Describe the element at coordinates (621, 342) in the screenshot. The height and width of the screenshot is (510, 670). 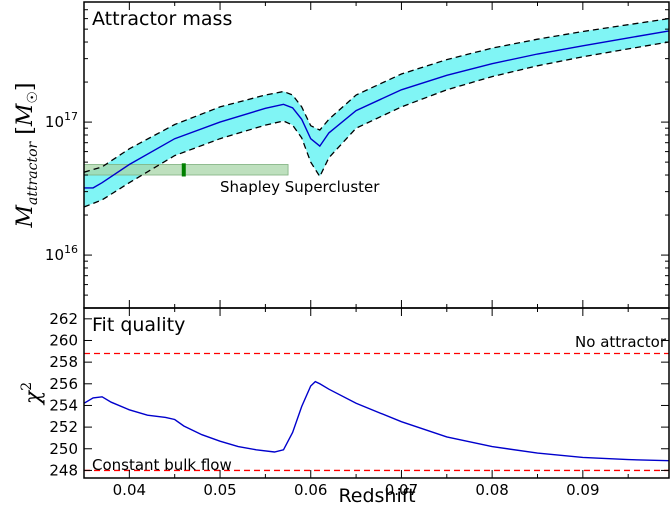
I see `no-attractor-label: No attractor` at that location.